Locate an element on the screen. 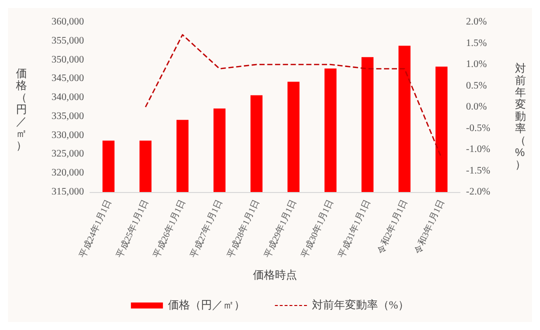  y-tick-label: 325,000 is located at coordinates (68, 154).